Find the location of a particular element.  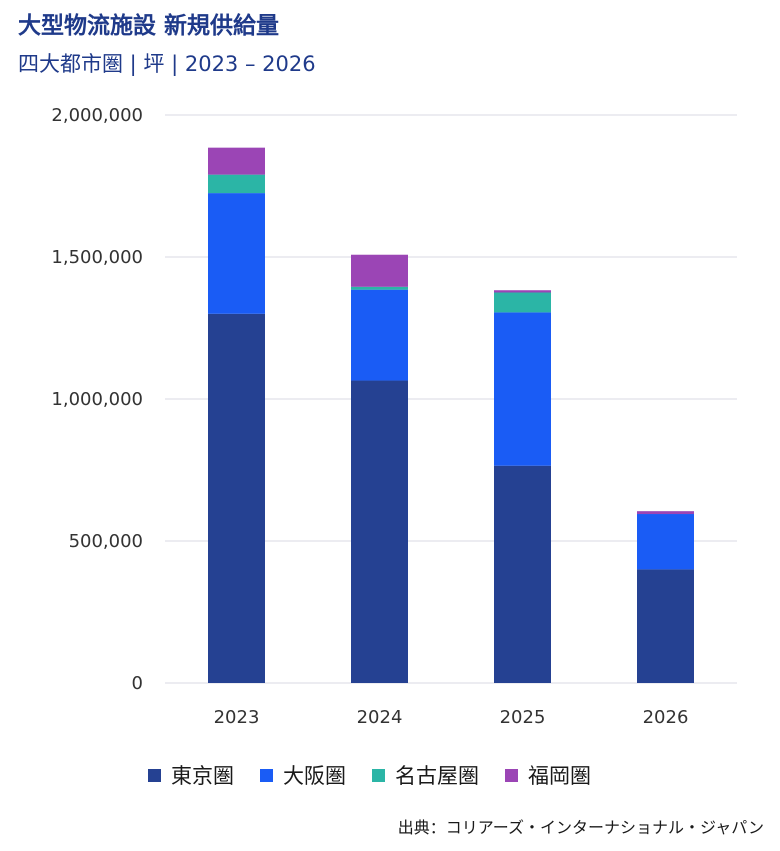

x-tick-label: 2024 is located at coordinates (380, 717).